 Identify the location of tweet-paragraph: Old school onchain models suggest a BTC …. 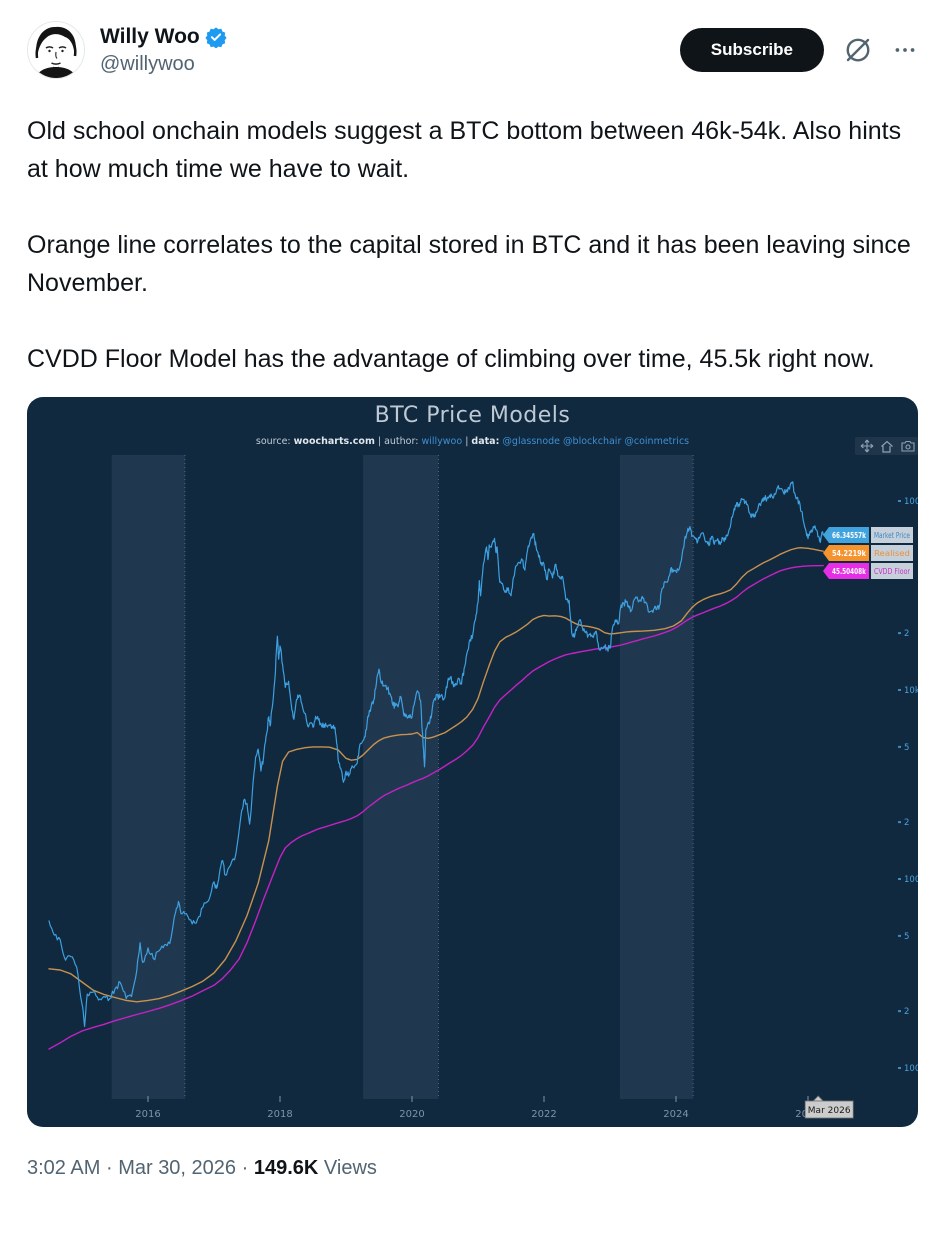
(464, 150).